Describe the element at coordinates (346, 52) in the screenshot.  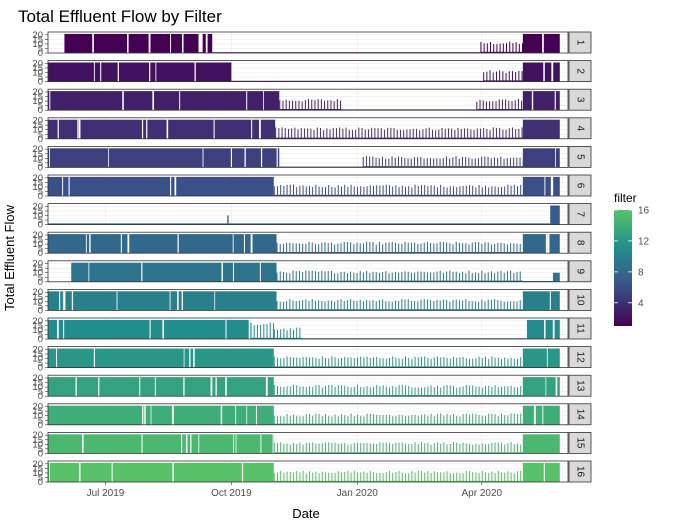
I see `flow-zero` at that location.